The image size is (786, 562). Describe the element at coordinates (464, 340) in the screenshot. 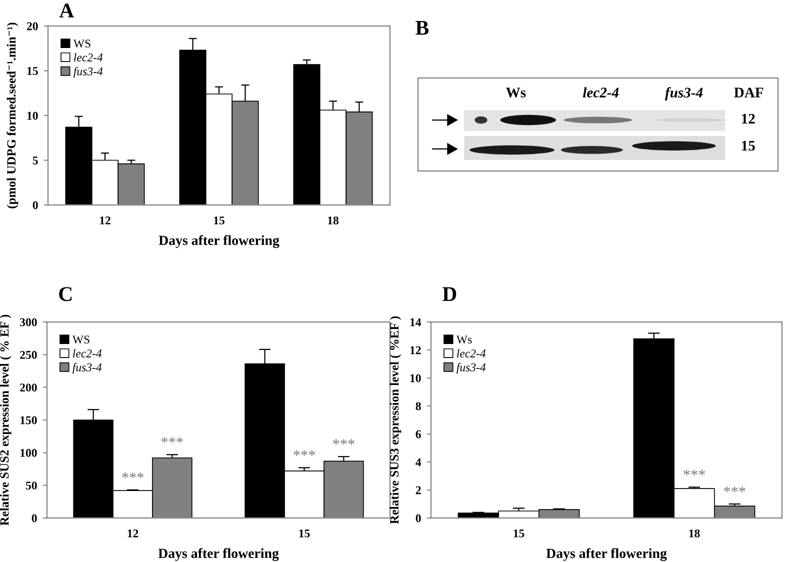

I see `legend-label: Ws` at that location.